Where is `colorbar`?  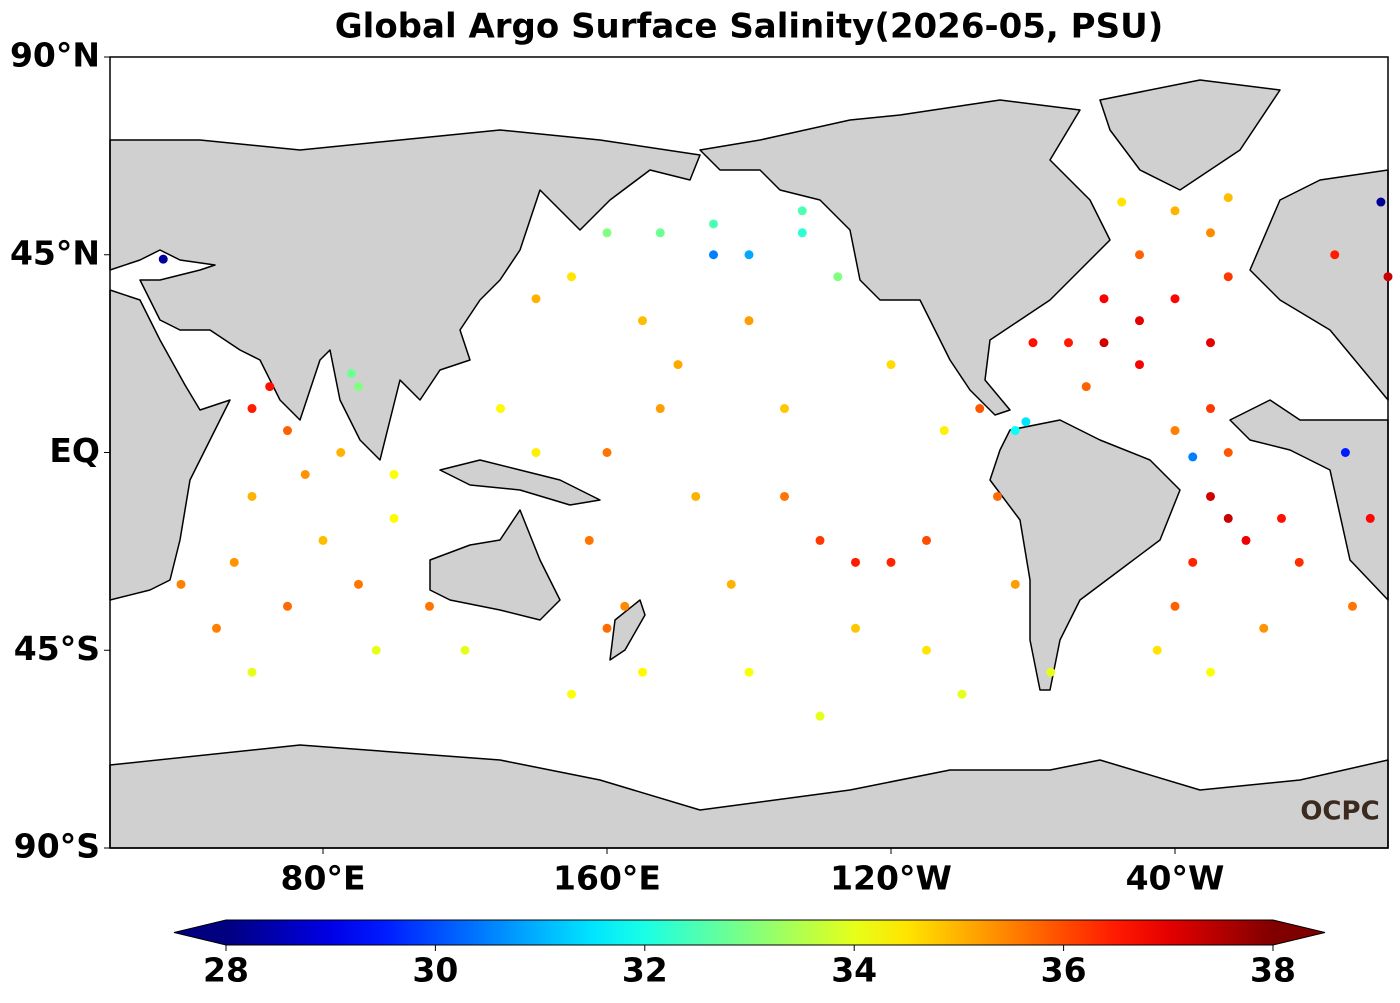 colorbar is located at coordinates (749, 932).